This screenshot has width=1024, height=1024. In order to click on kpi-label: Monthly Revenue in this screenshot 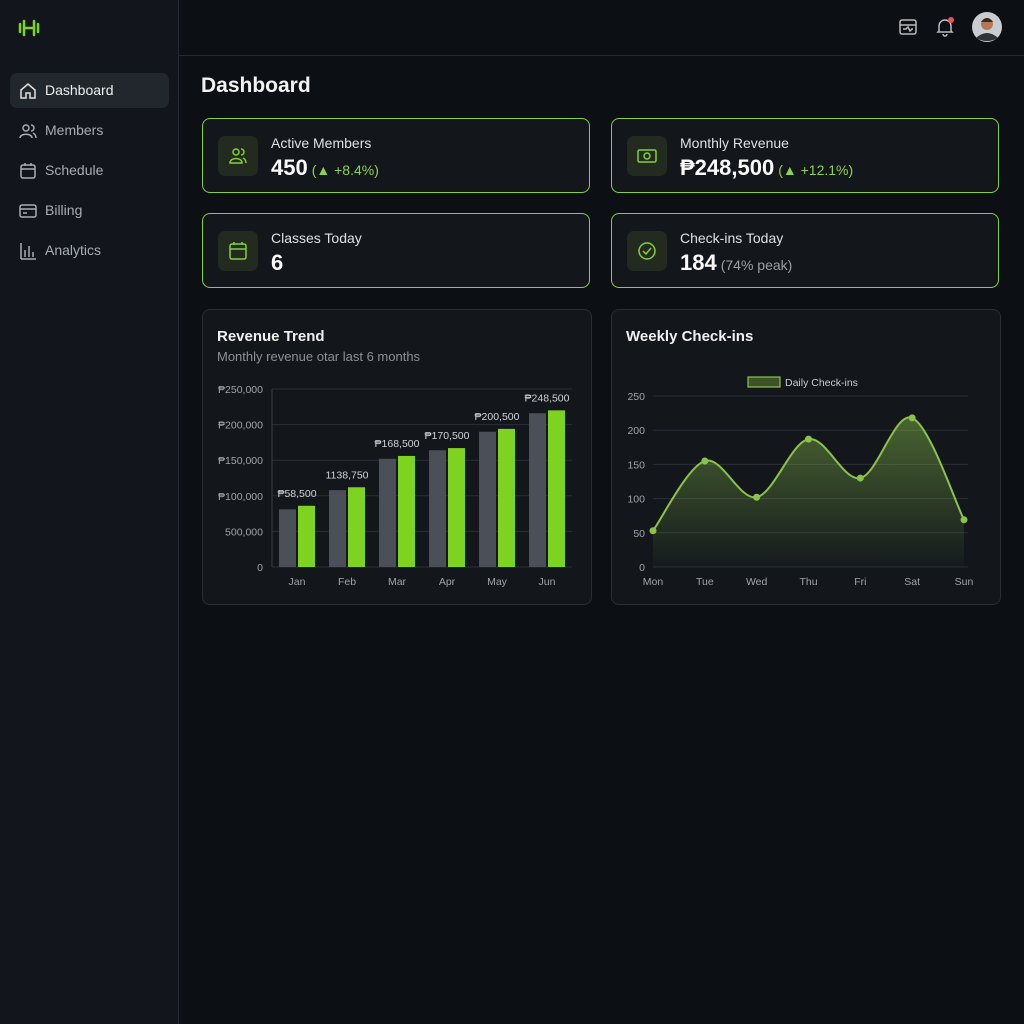, I will do `click(734, 143)`.